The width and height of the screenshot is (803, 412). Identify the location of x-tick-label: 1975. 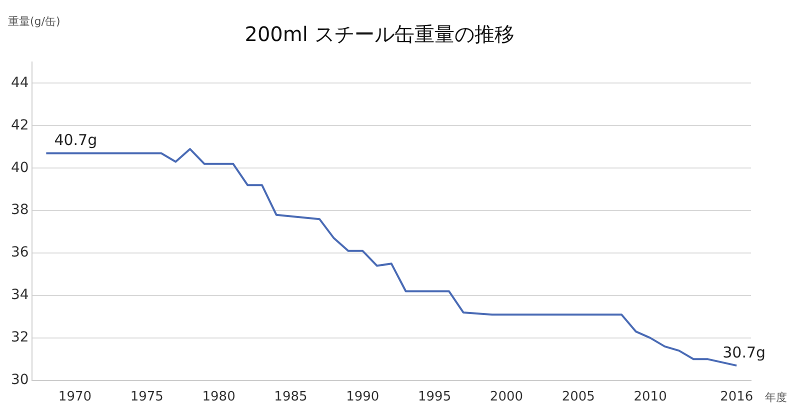
(147, 397).